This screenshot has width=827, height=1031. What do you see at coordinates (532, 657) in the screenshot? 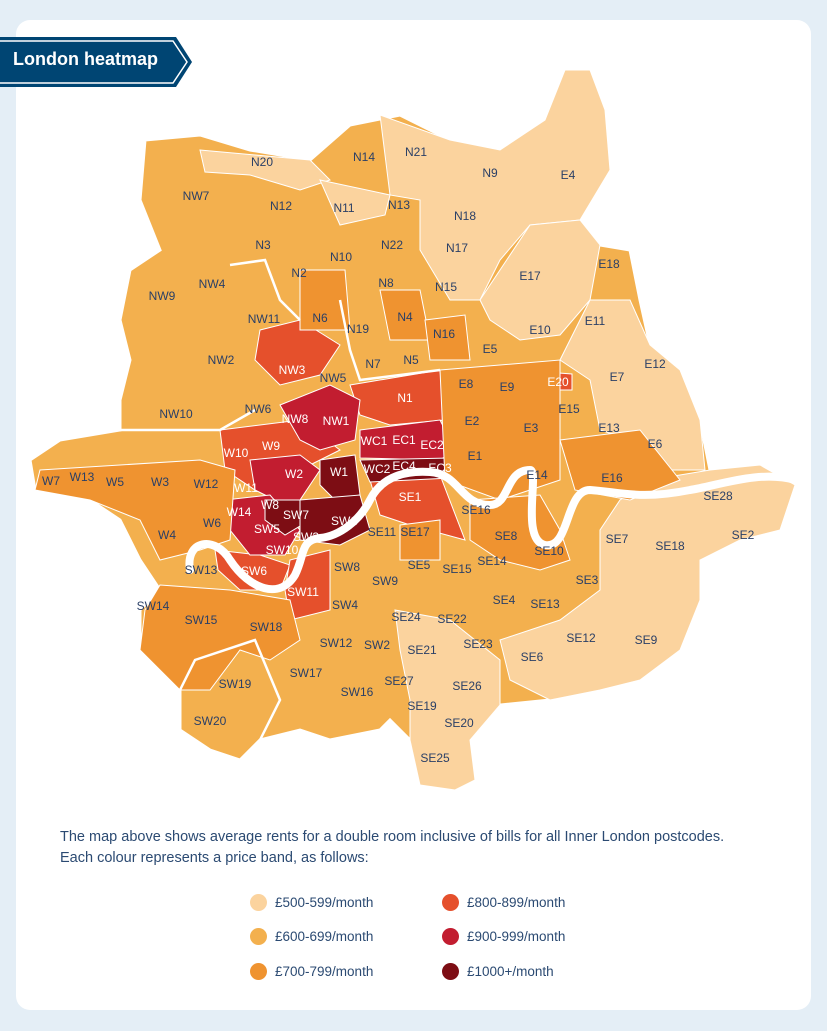
I see `district-label-se6: SE6` at bounding box center [532, 657].